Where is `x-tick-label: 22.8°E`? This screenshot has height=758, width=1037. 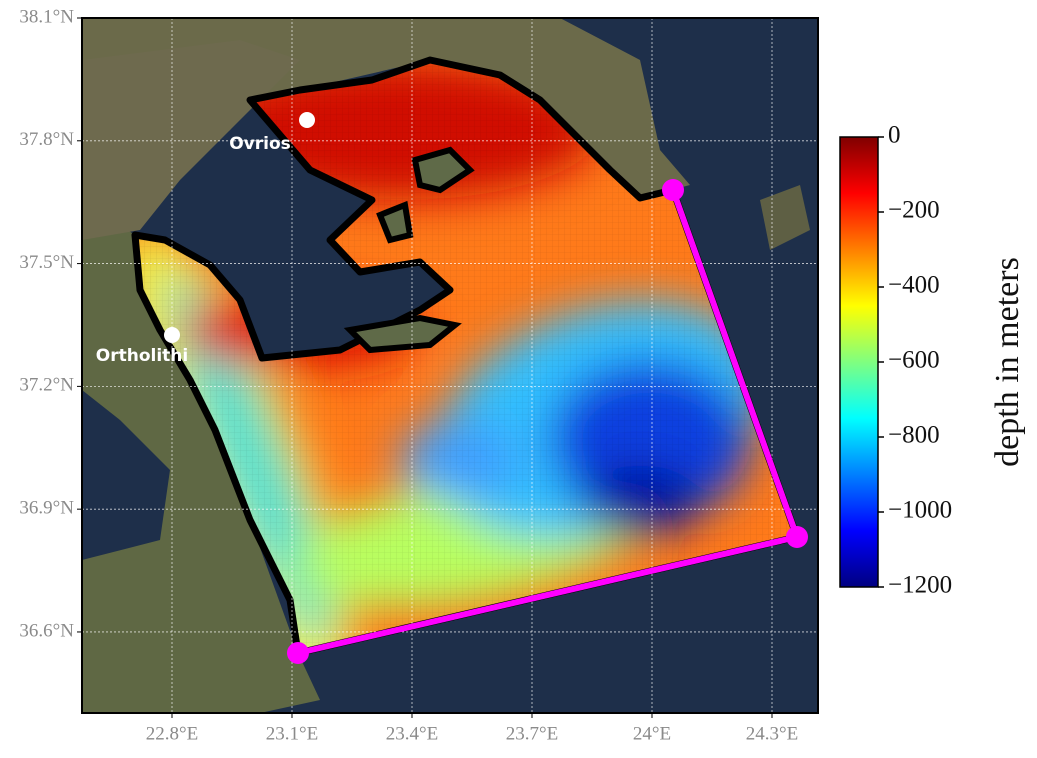
x-tick-label: 22.8°E is located at coordinates (172, 733).